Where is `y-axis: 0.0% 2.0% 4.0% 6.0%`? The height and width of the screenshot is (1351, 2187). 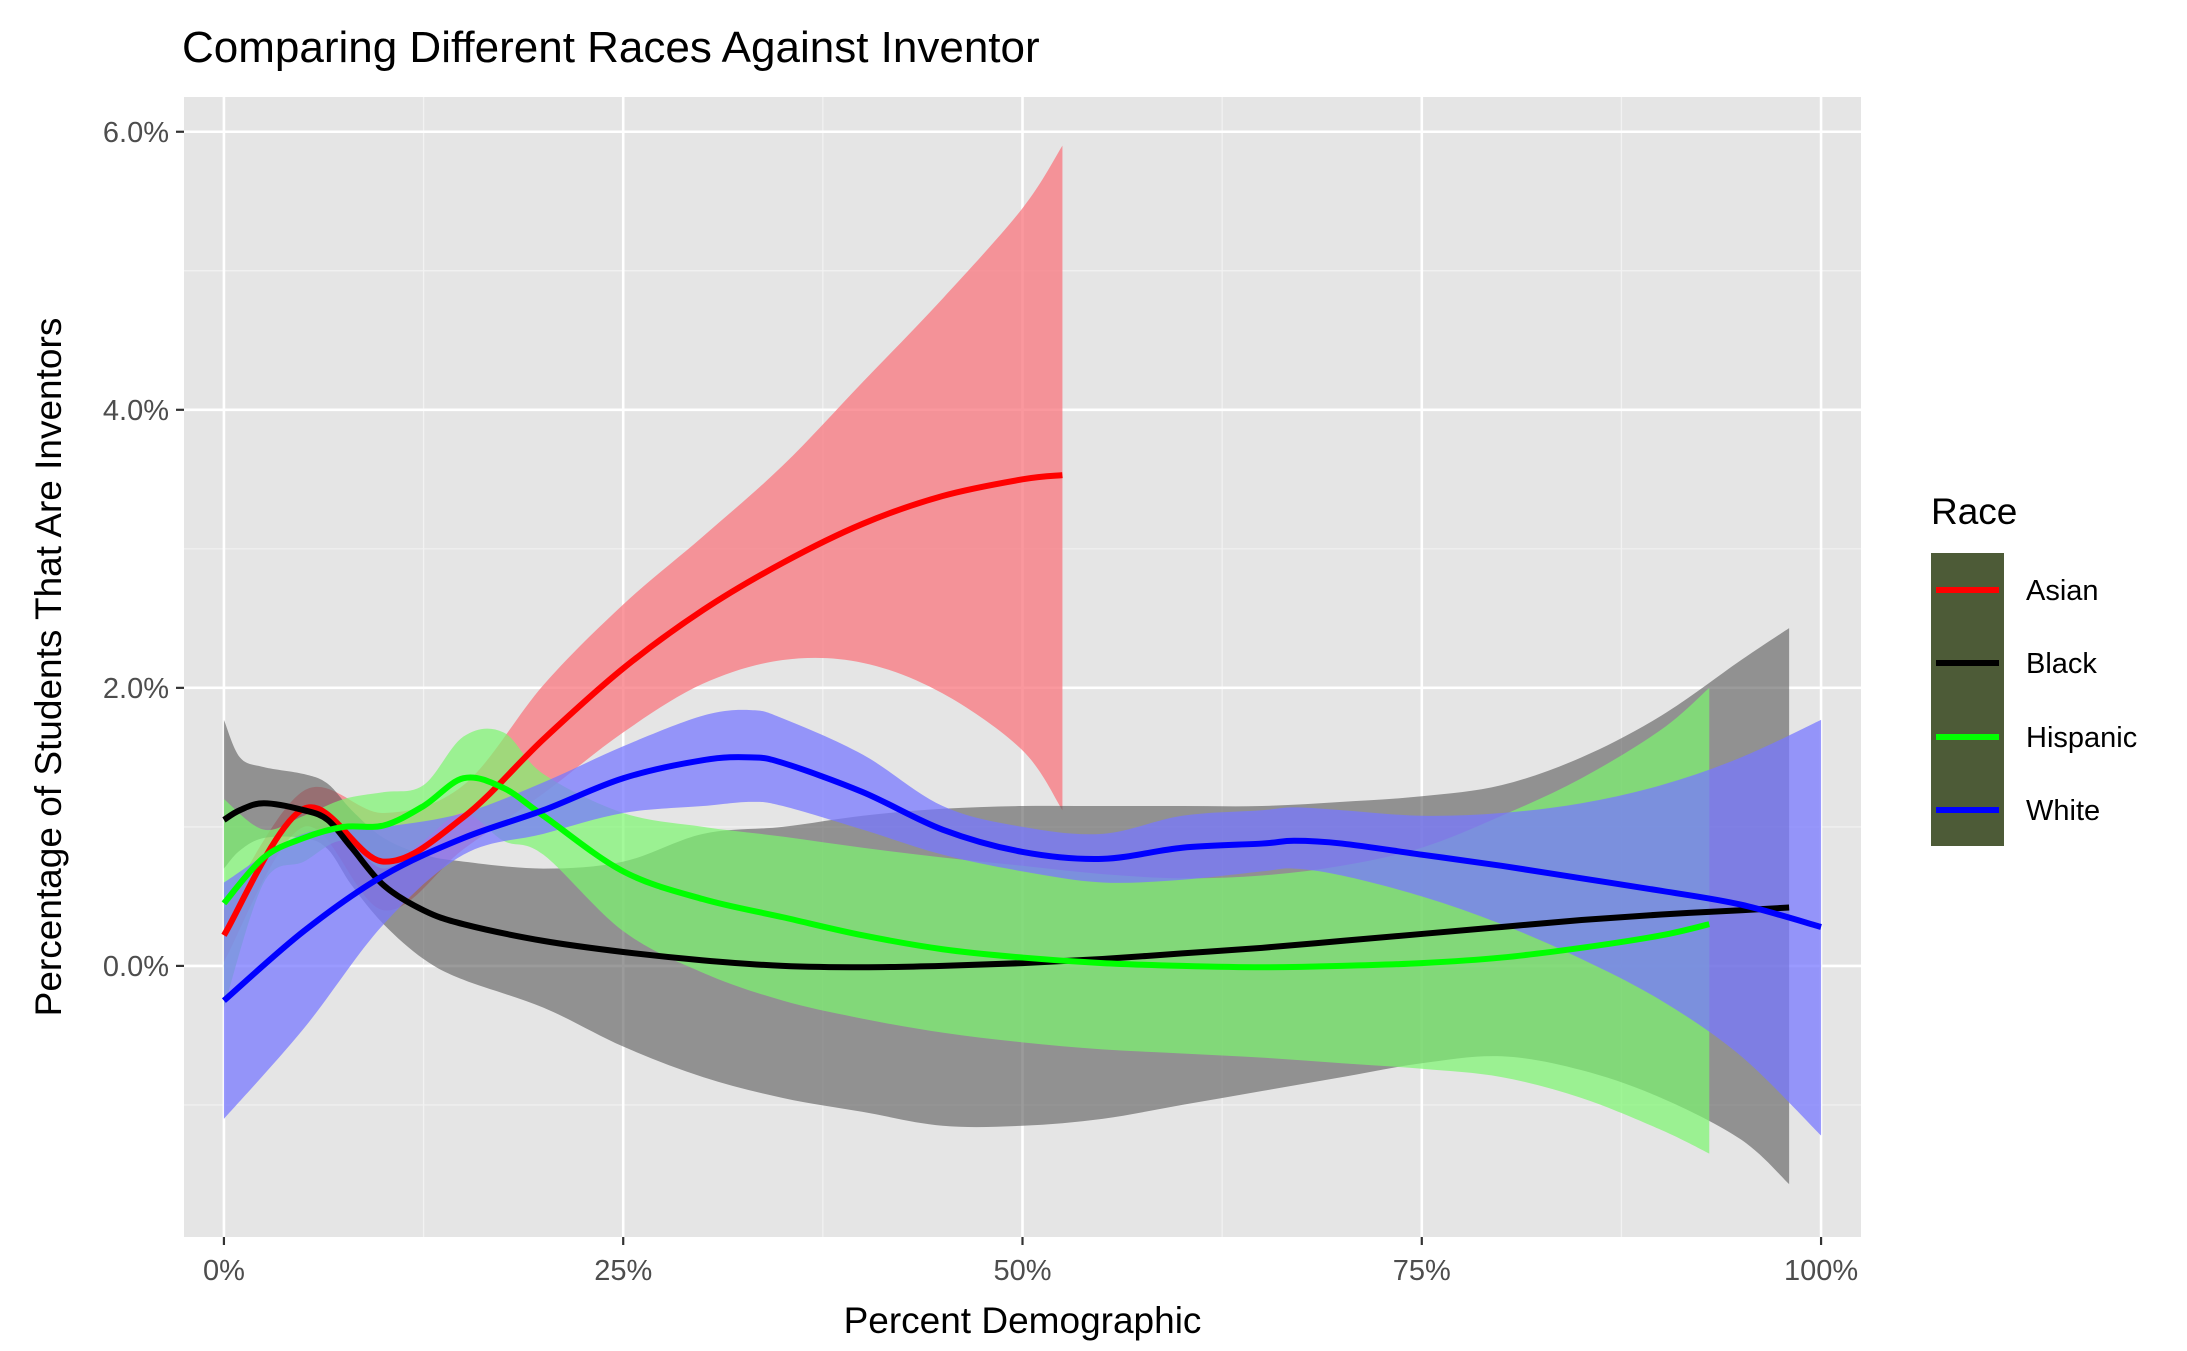
y-axis: 0.0% 2.0% 4.0% 6.0% is located at coordinates (143, 550).